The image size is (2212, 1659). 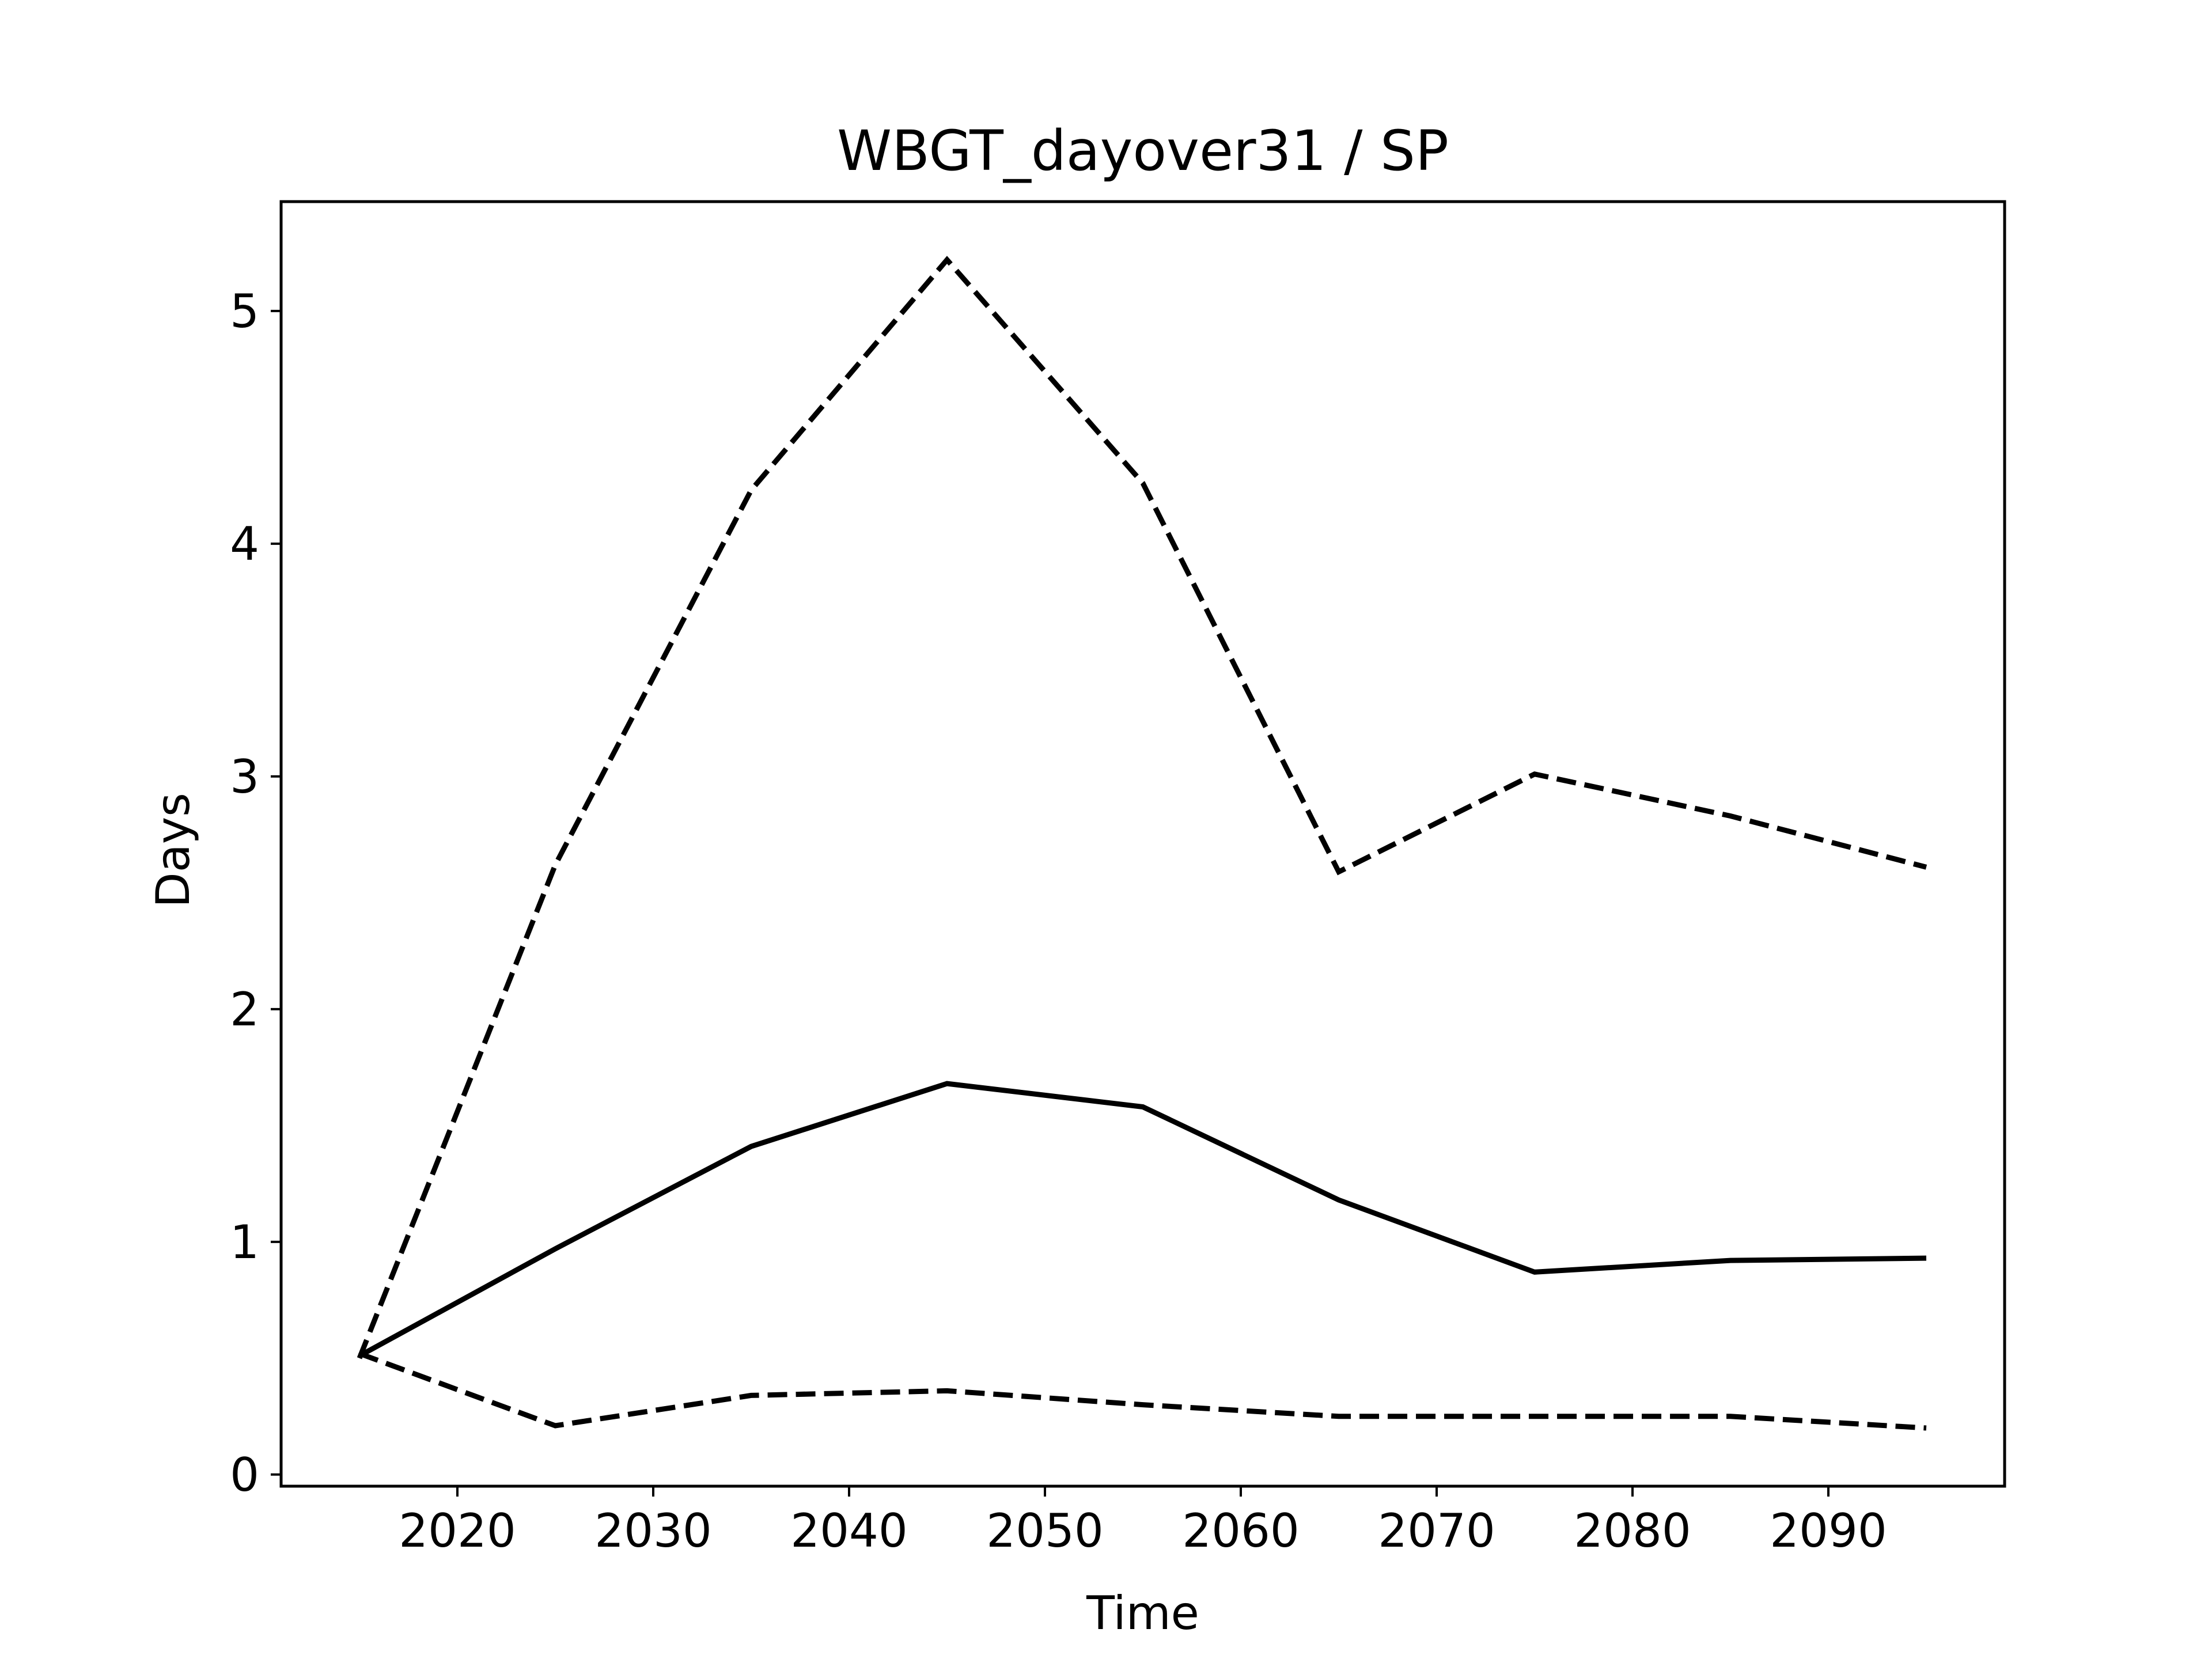 What do you see at coordinates (1142, 1613) in the screenshot?
I see `x-axis-label: Time` at bounding box center [1142, 1613].